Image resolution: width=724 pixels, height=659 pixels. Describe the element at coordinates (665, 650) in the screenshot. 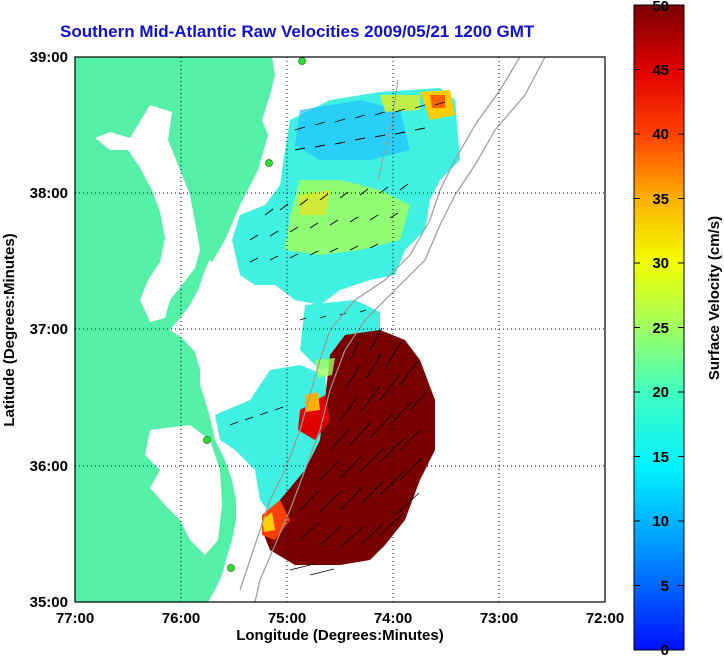

I see `colorbar-tick-label: 0` at that location.